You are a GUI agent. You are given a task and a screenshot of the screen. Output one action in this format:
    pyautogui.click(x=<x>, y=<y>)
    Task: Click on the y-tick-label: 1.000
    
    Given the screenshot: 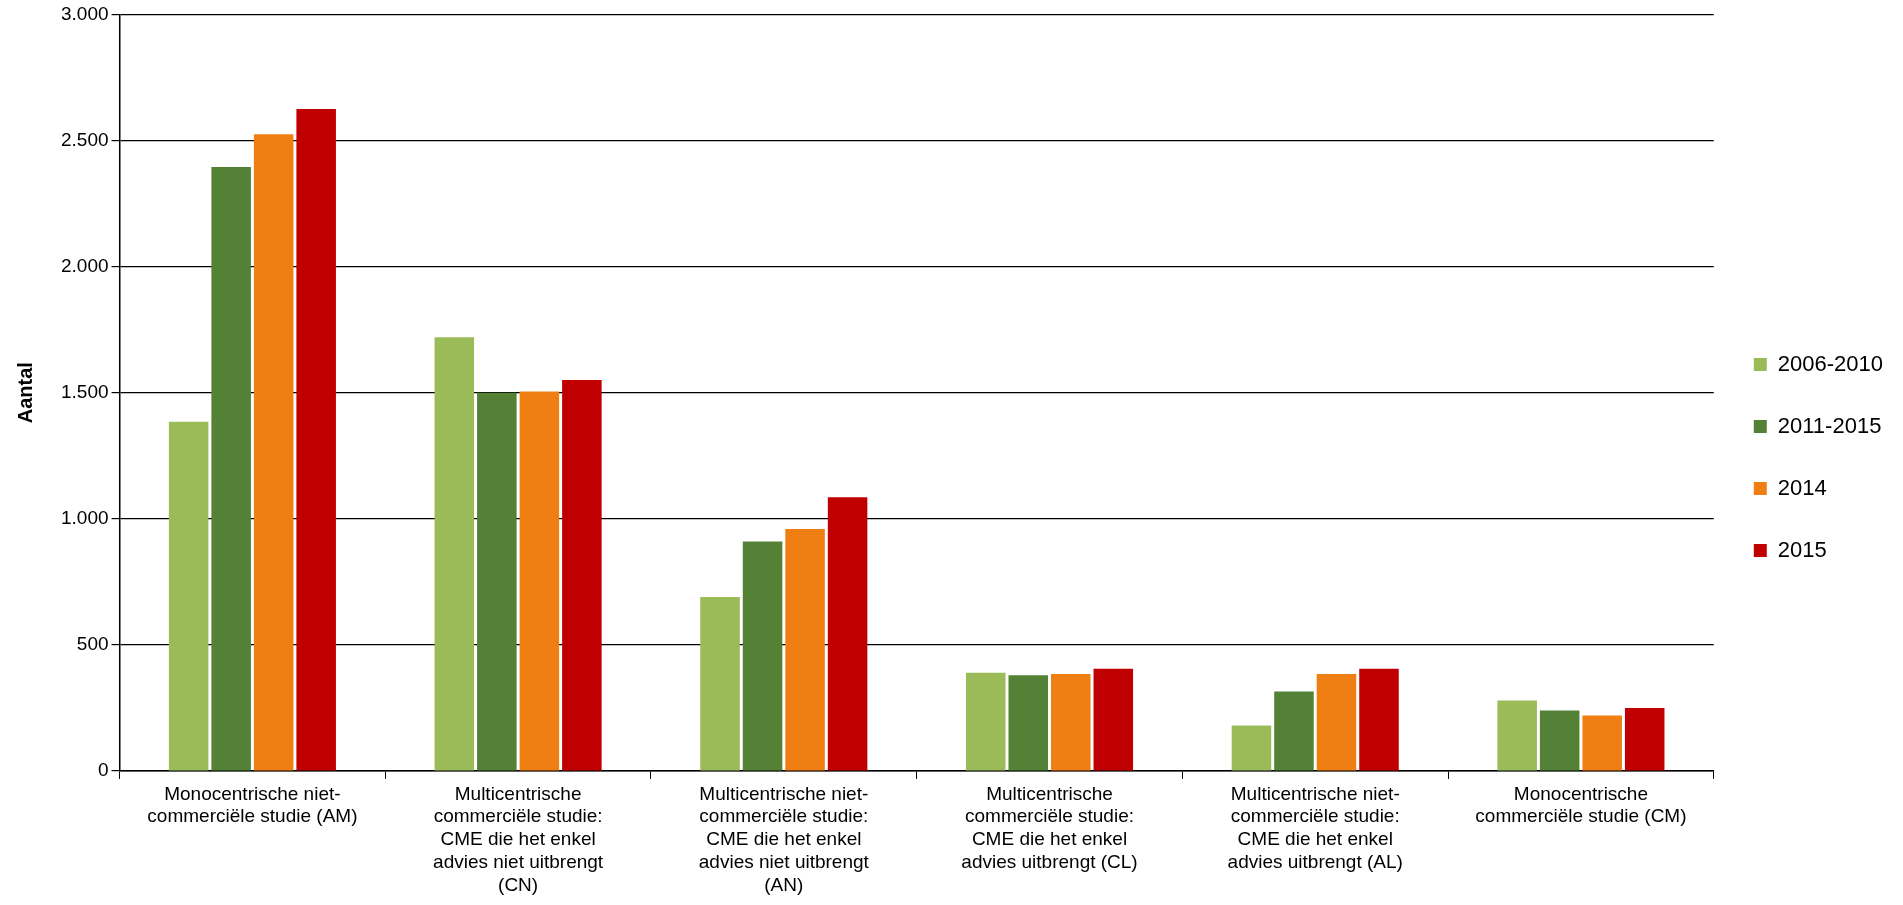 What is the action you would take?
    pyautogui.click(x=85, y=518)
    